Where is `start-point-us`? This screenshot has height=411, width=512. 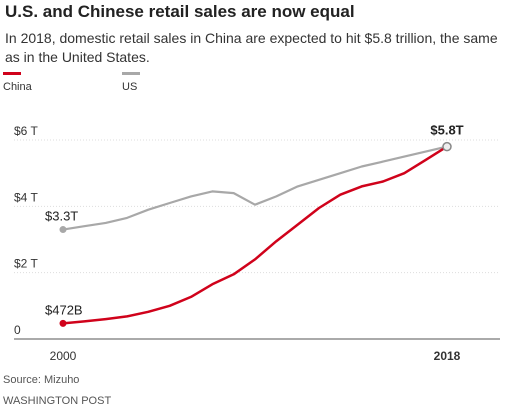 start-point-us is located at coordinates (63, 230).